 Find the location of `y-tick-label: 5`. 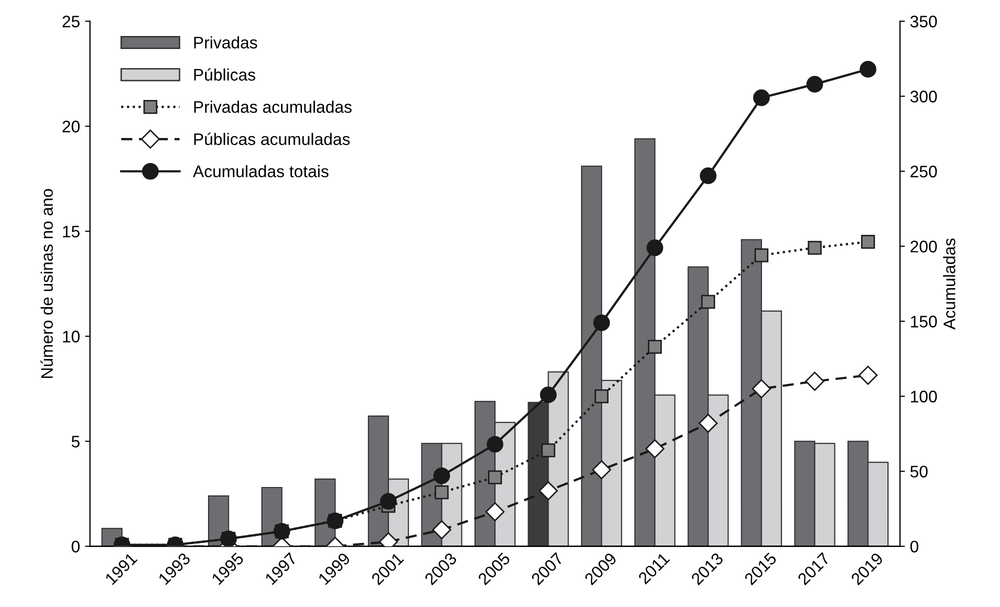

y-tick-label: 5 is located at coordinates (76, 442).